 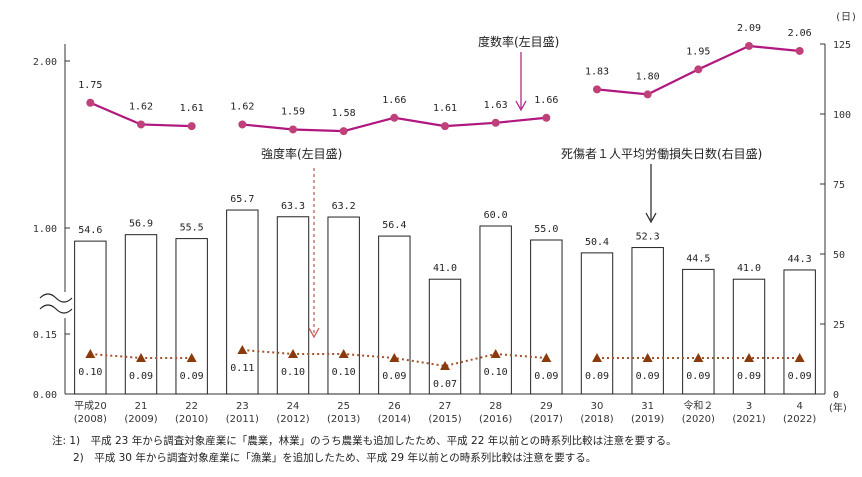 I want to click on right-tick-label: 100, so click(x=842, y=115).